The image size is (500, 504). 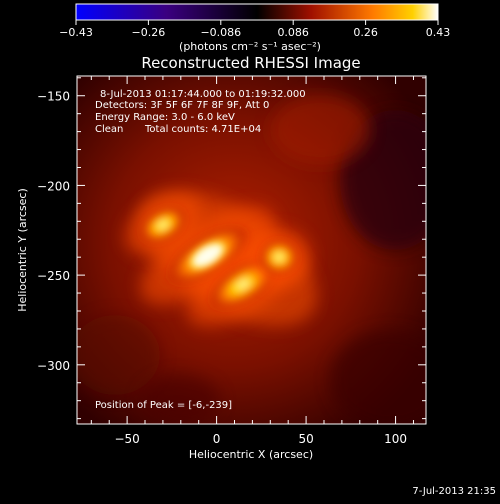 What do you see at coordinates (395, 439) in the screenshot?
I see `x-tick-label: 100` at bounding box center [395, 439].